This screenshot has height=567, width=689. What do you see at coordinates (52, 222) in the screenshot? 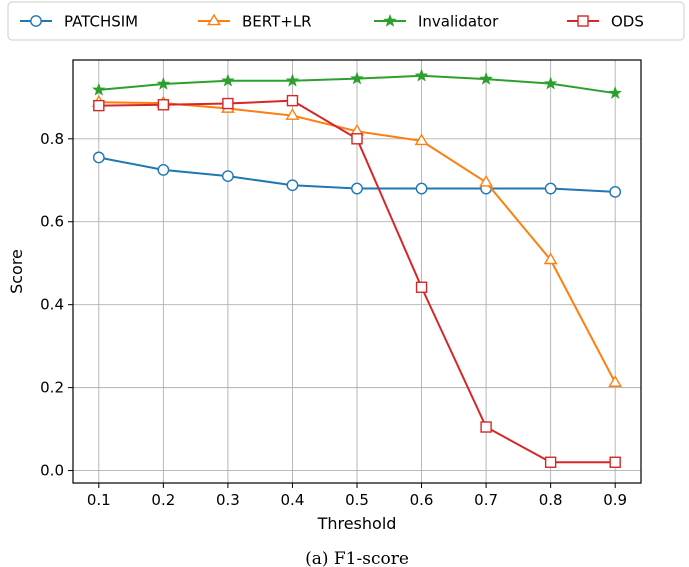
I see `y-tick-label: 0.6` at bounding box center [52, 222].